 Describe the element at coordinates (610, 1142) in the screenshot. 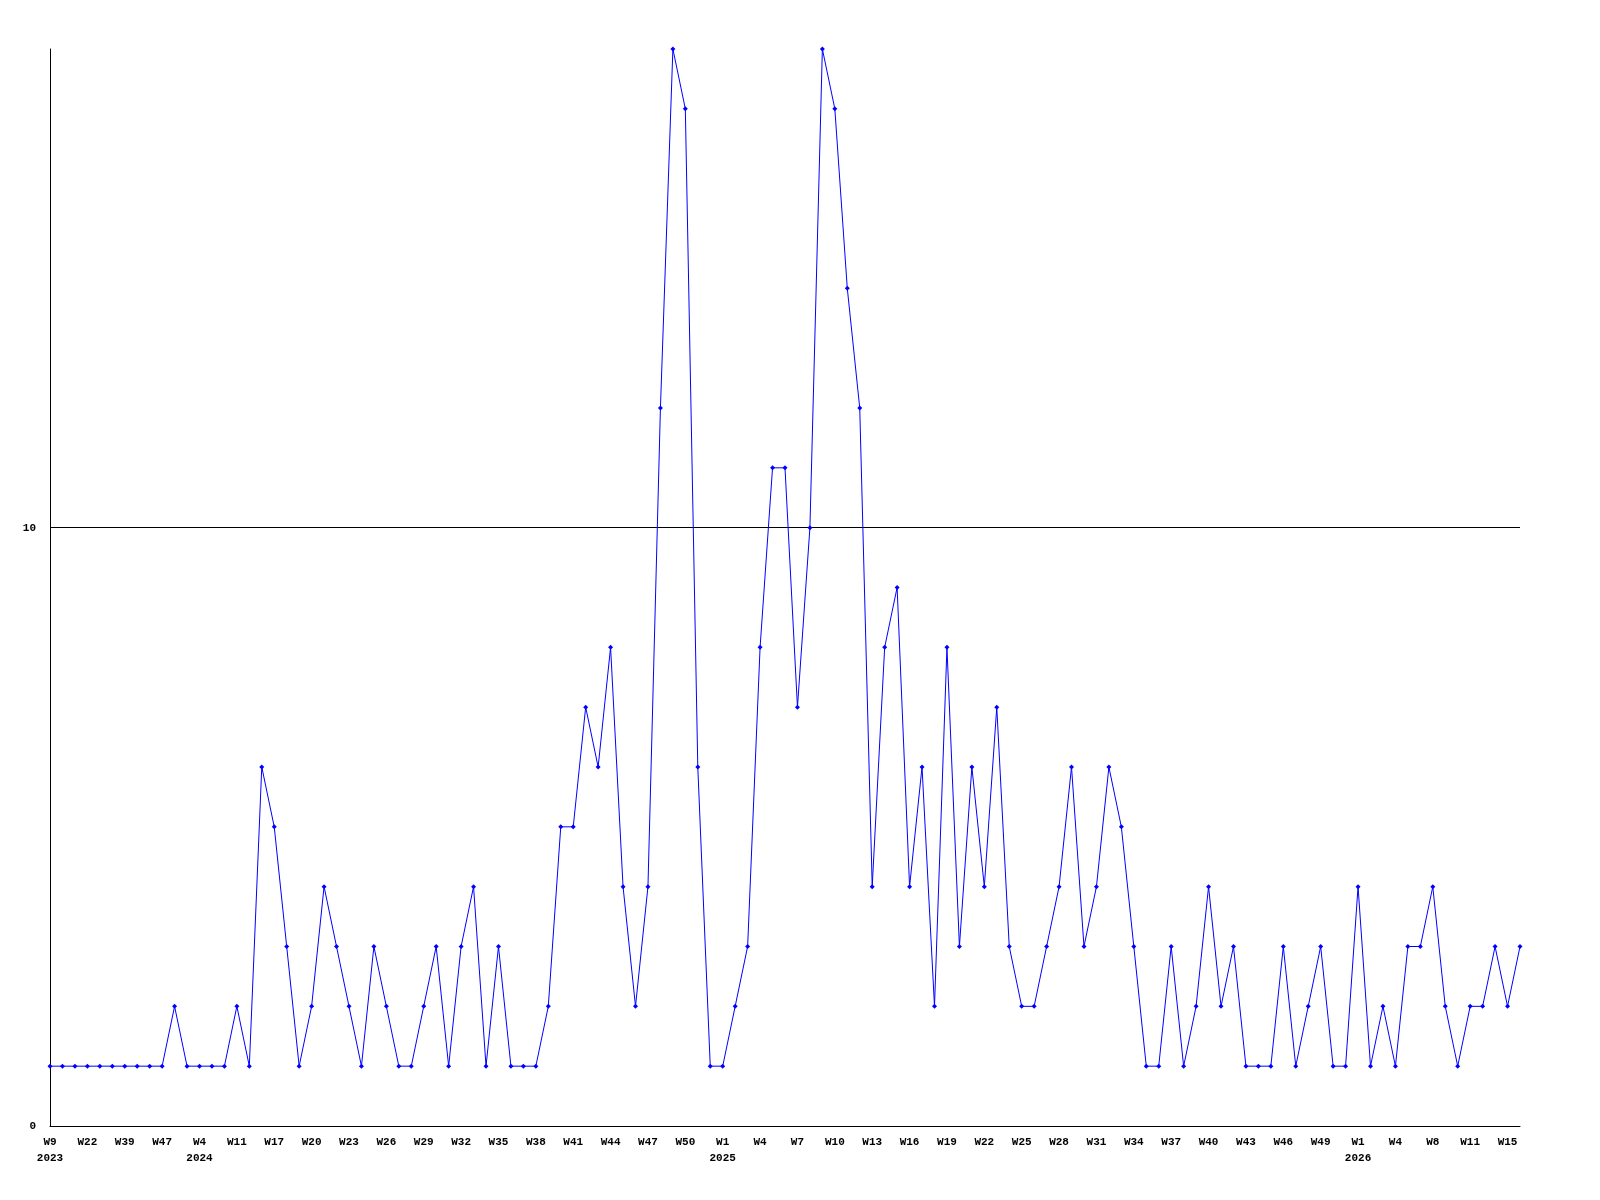

I see `x-tick-label: W44` at that location.